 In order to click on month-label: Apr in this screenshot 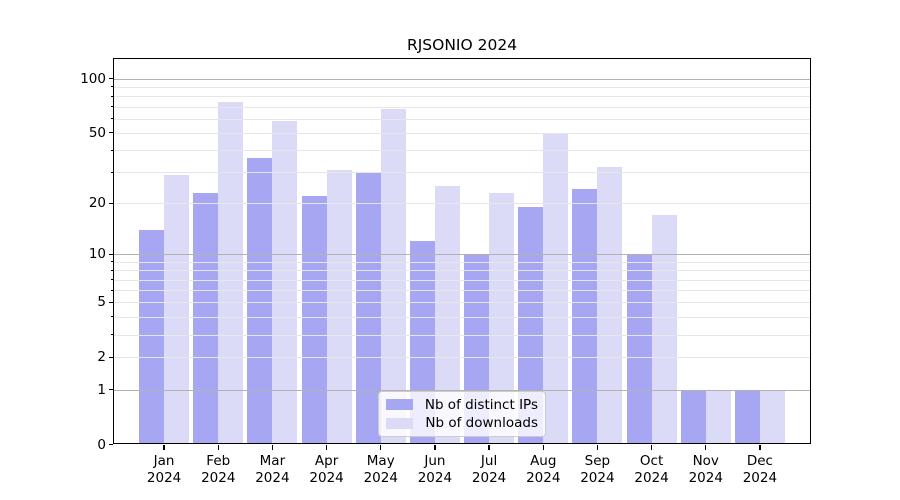, I will do `click(326, 460)`.